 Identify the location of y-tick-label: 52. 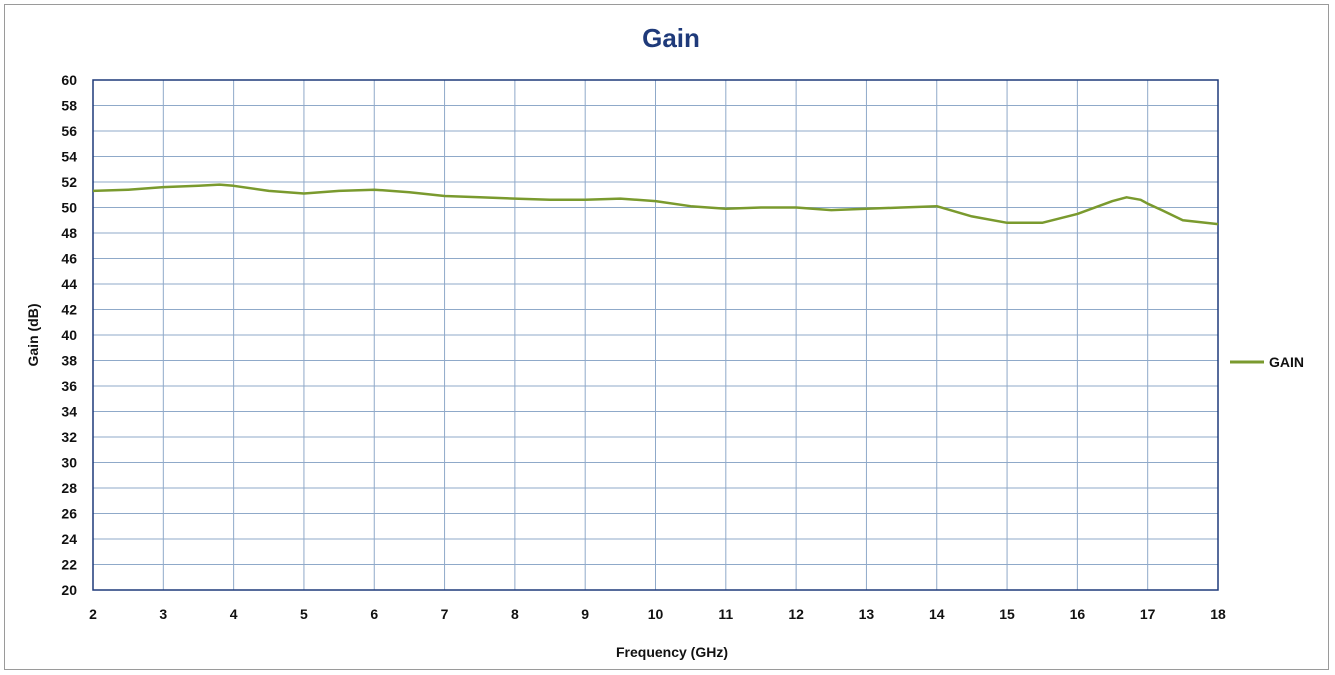
(69, 182).